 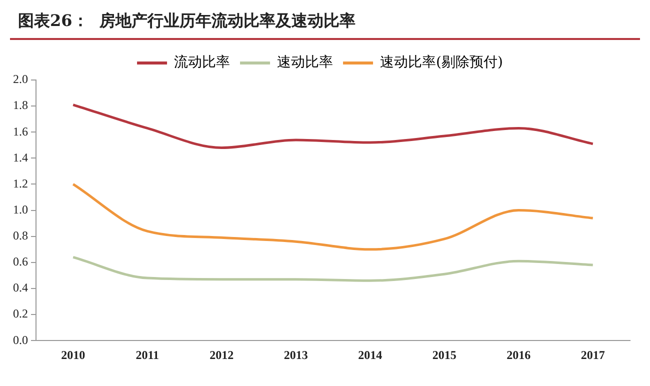 What do you see at coordinates (444, 355) in the screenshot?
I see `x-tick-label: 2015` at bounding box center [444, 355].